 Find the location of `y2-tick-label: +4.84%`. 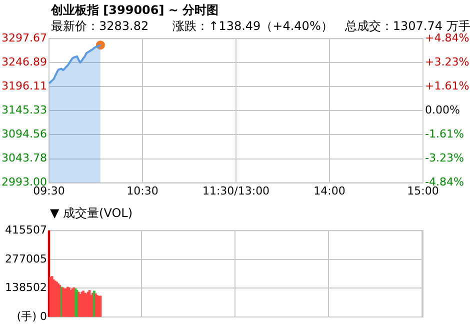

y2-tick-label: +4.84% is located at coordinates (447, 37).